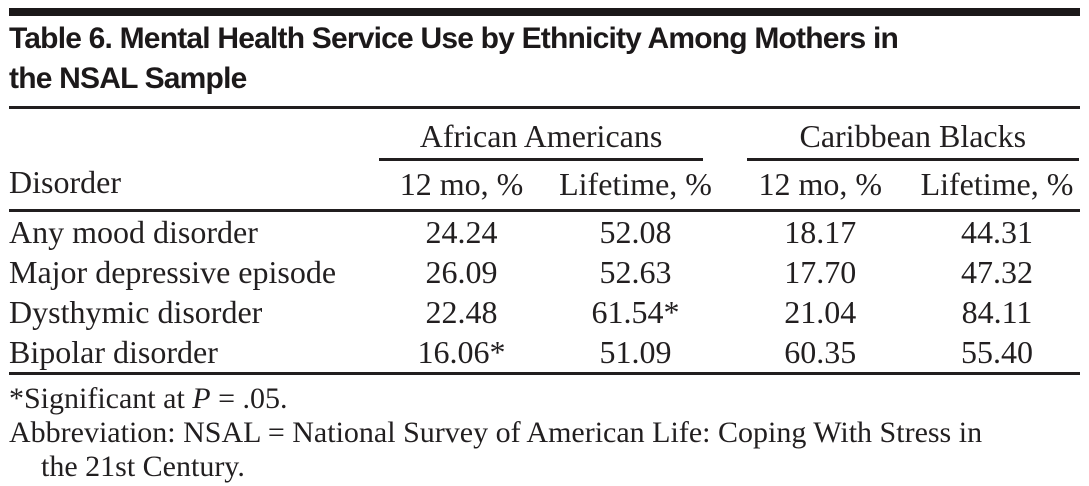 Image resolution: width=1089 pixels, height=486 pixels. I want to click on table-cell: 18.17, so click(820, 232).